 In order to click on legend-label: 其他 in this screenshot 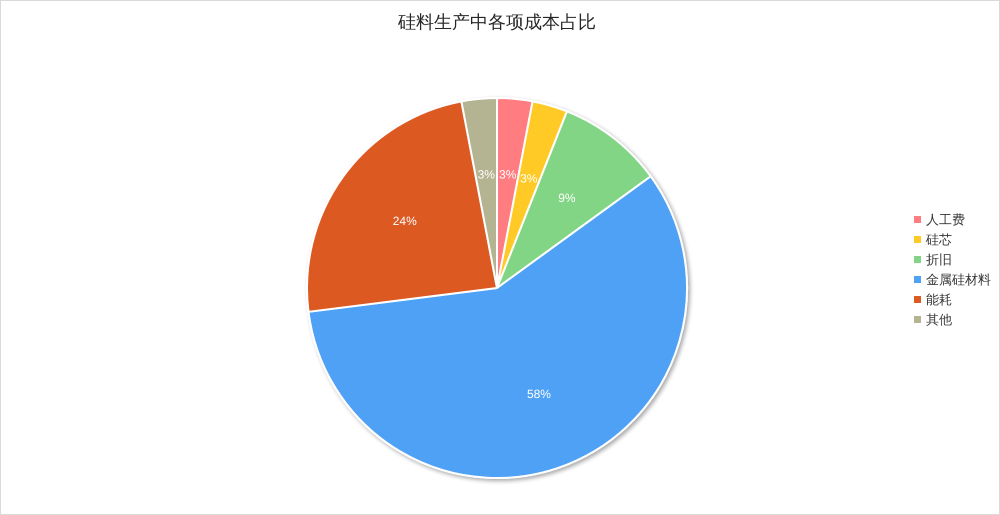, I will do `click(939, 319)`.